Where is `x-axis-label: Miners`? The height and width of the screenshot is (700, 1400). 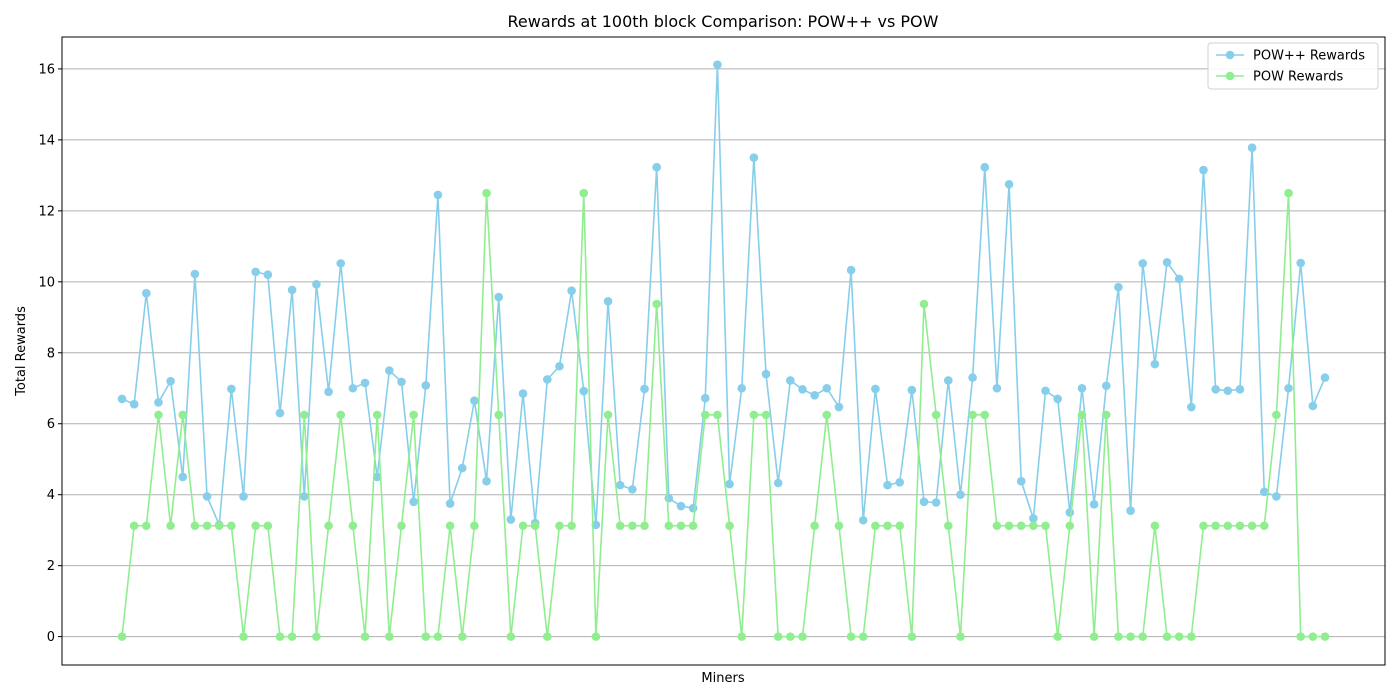
x-axis-label: Miners is located at coordinates (722, 678).